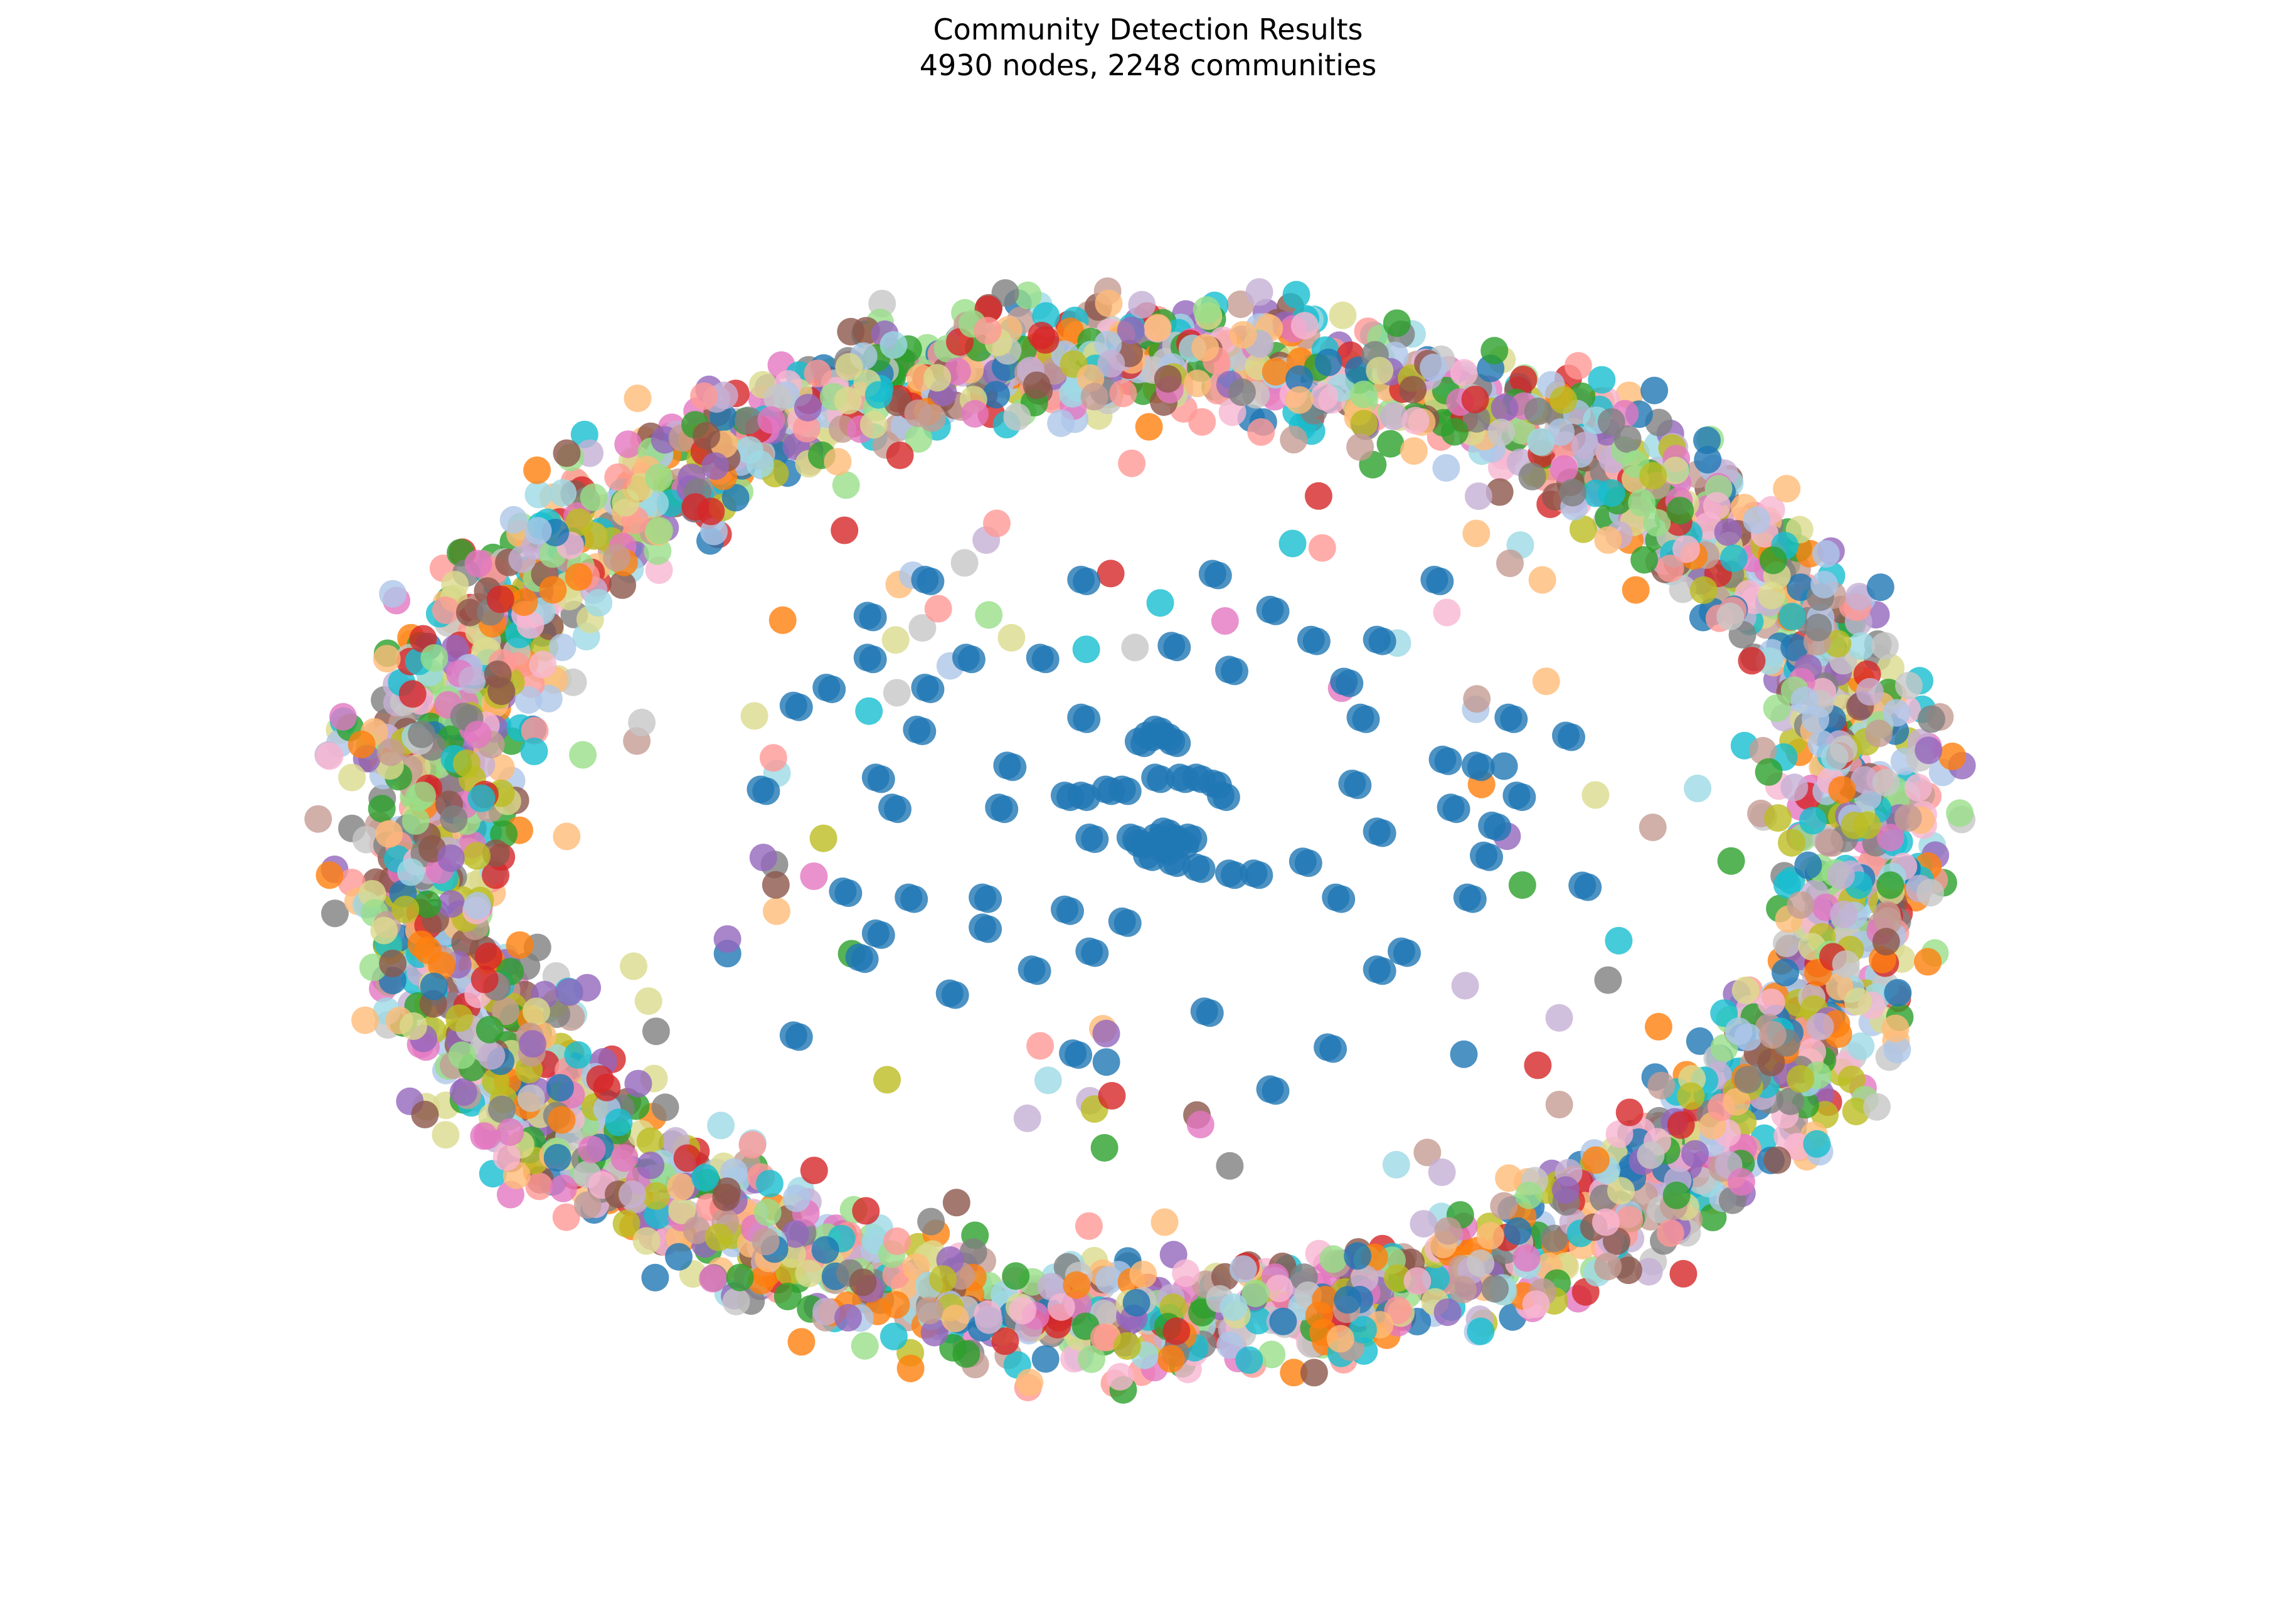 The height and width of the screenshot is (1617, 2296). I want to click on core-community-nodes, so click(1174, 832).